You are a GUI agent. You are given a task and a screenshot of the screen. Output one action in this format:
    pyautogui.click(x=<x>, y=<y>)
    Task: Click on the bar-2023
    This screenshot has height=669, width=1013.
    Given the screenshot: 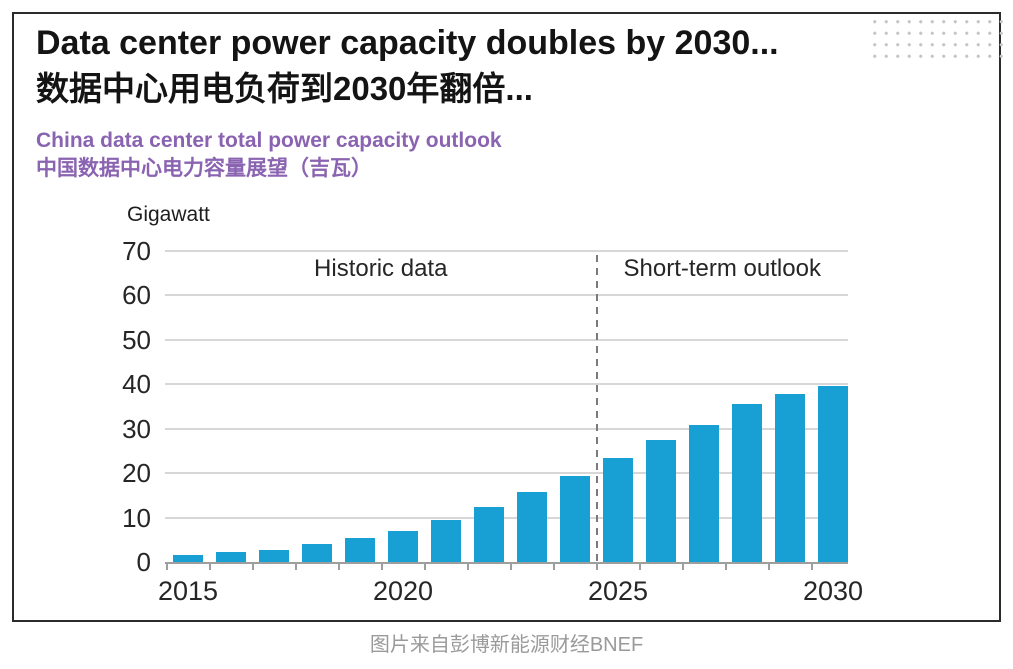 What is the action you would take?
    pyautogui.click(x=532, y=527)
    